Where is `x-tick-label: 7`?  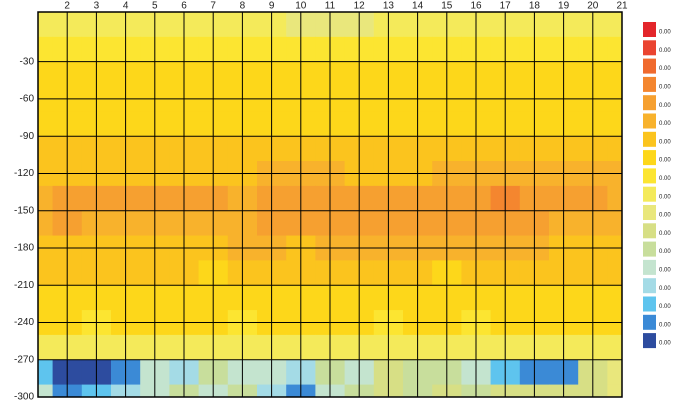
x-tick-label: 7 is located at coordinates (213, 6).